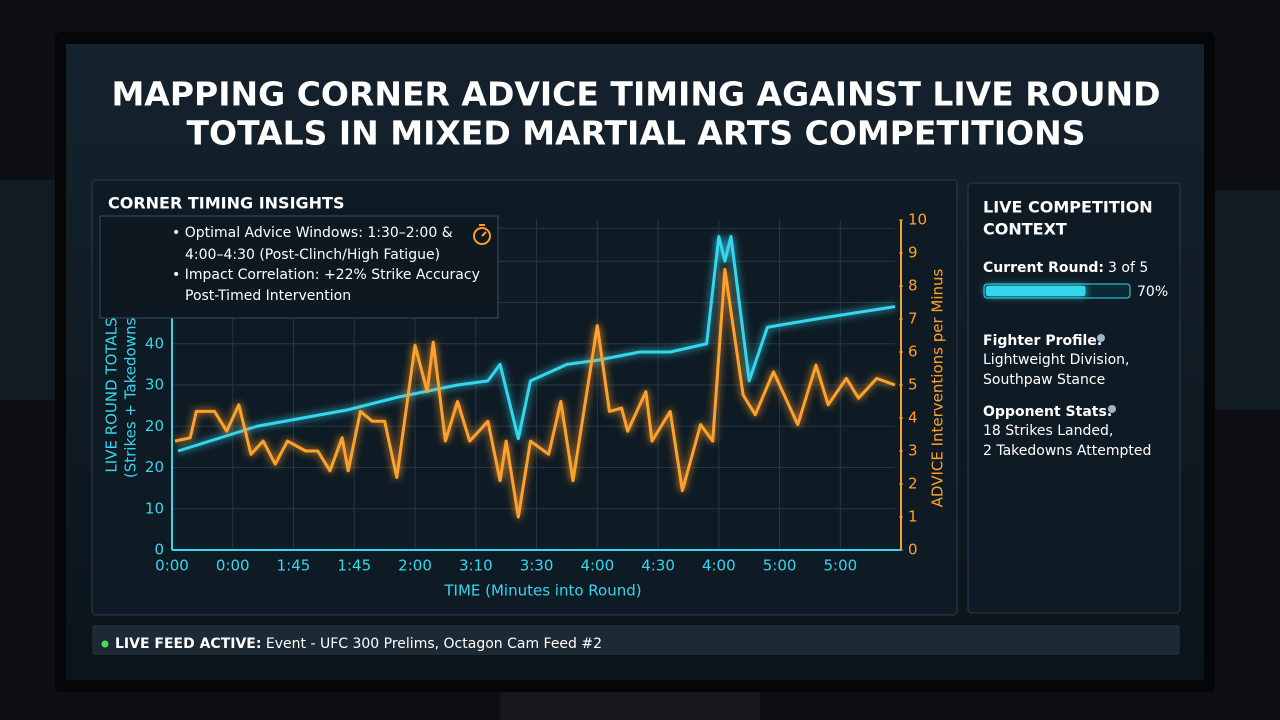 This screenshot has width=1280, height=720. Describe the element at coordinates (542, 591) in the screenshot. I see `x-axis-label: TIME (Minutes into Round)` at that location.